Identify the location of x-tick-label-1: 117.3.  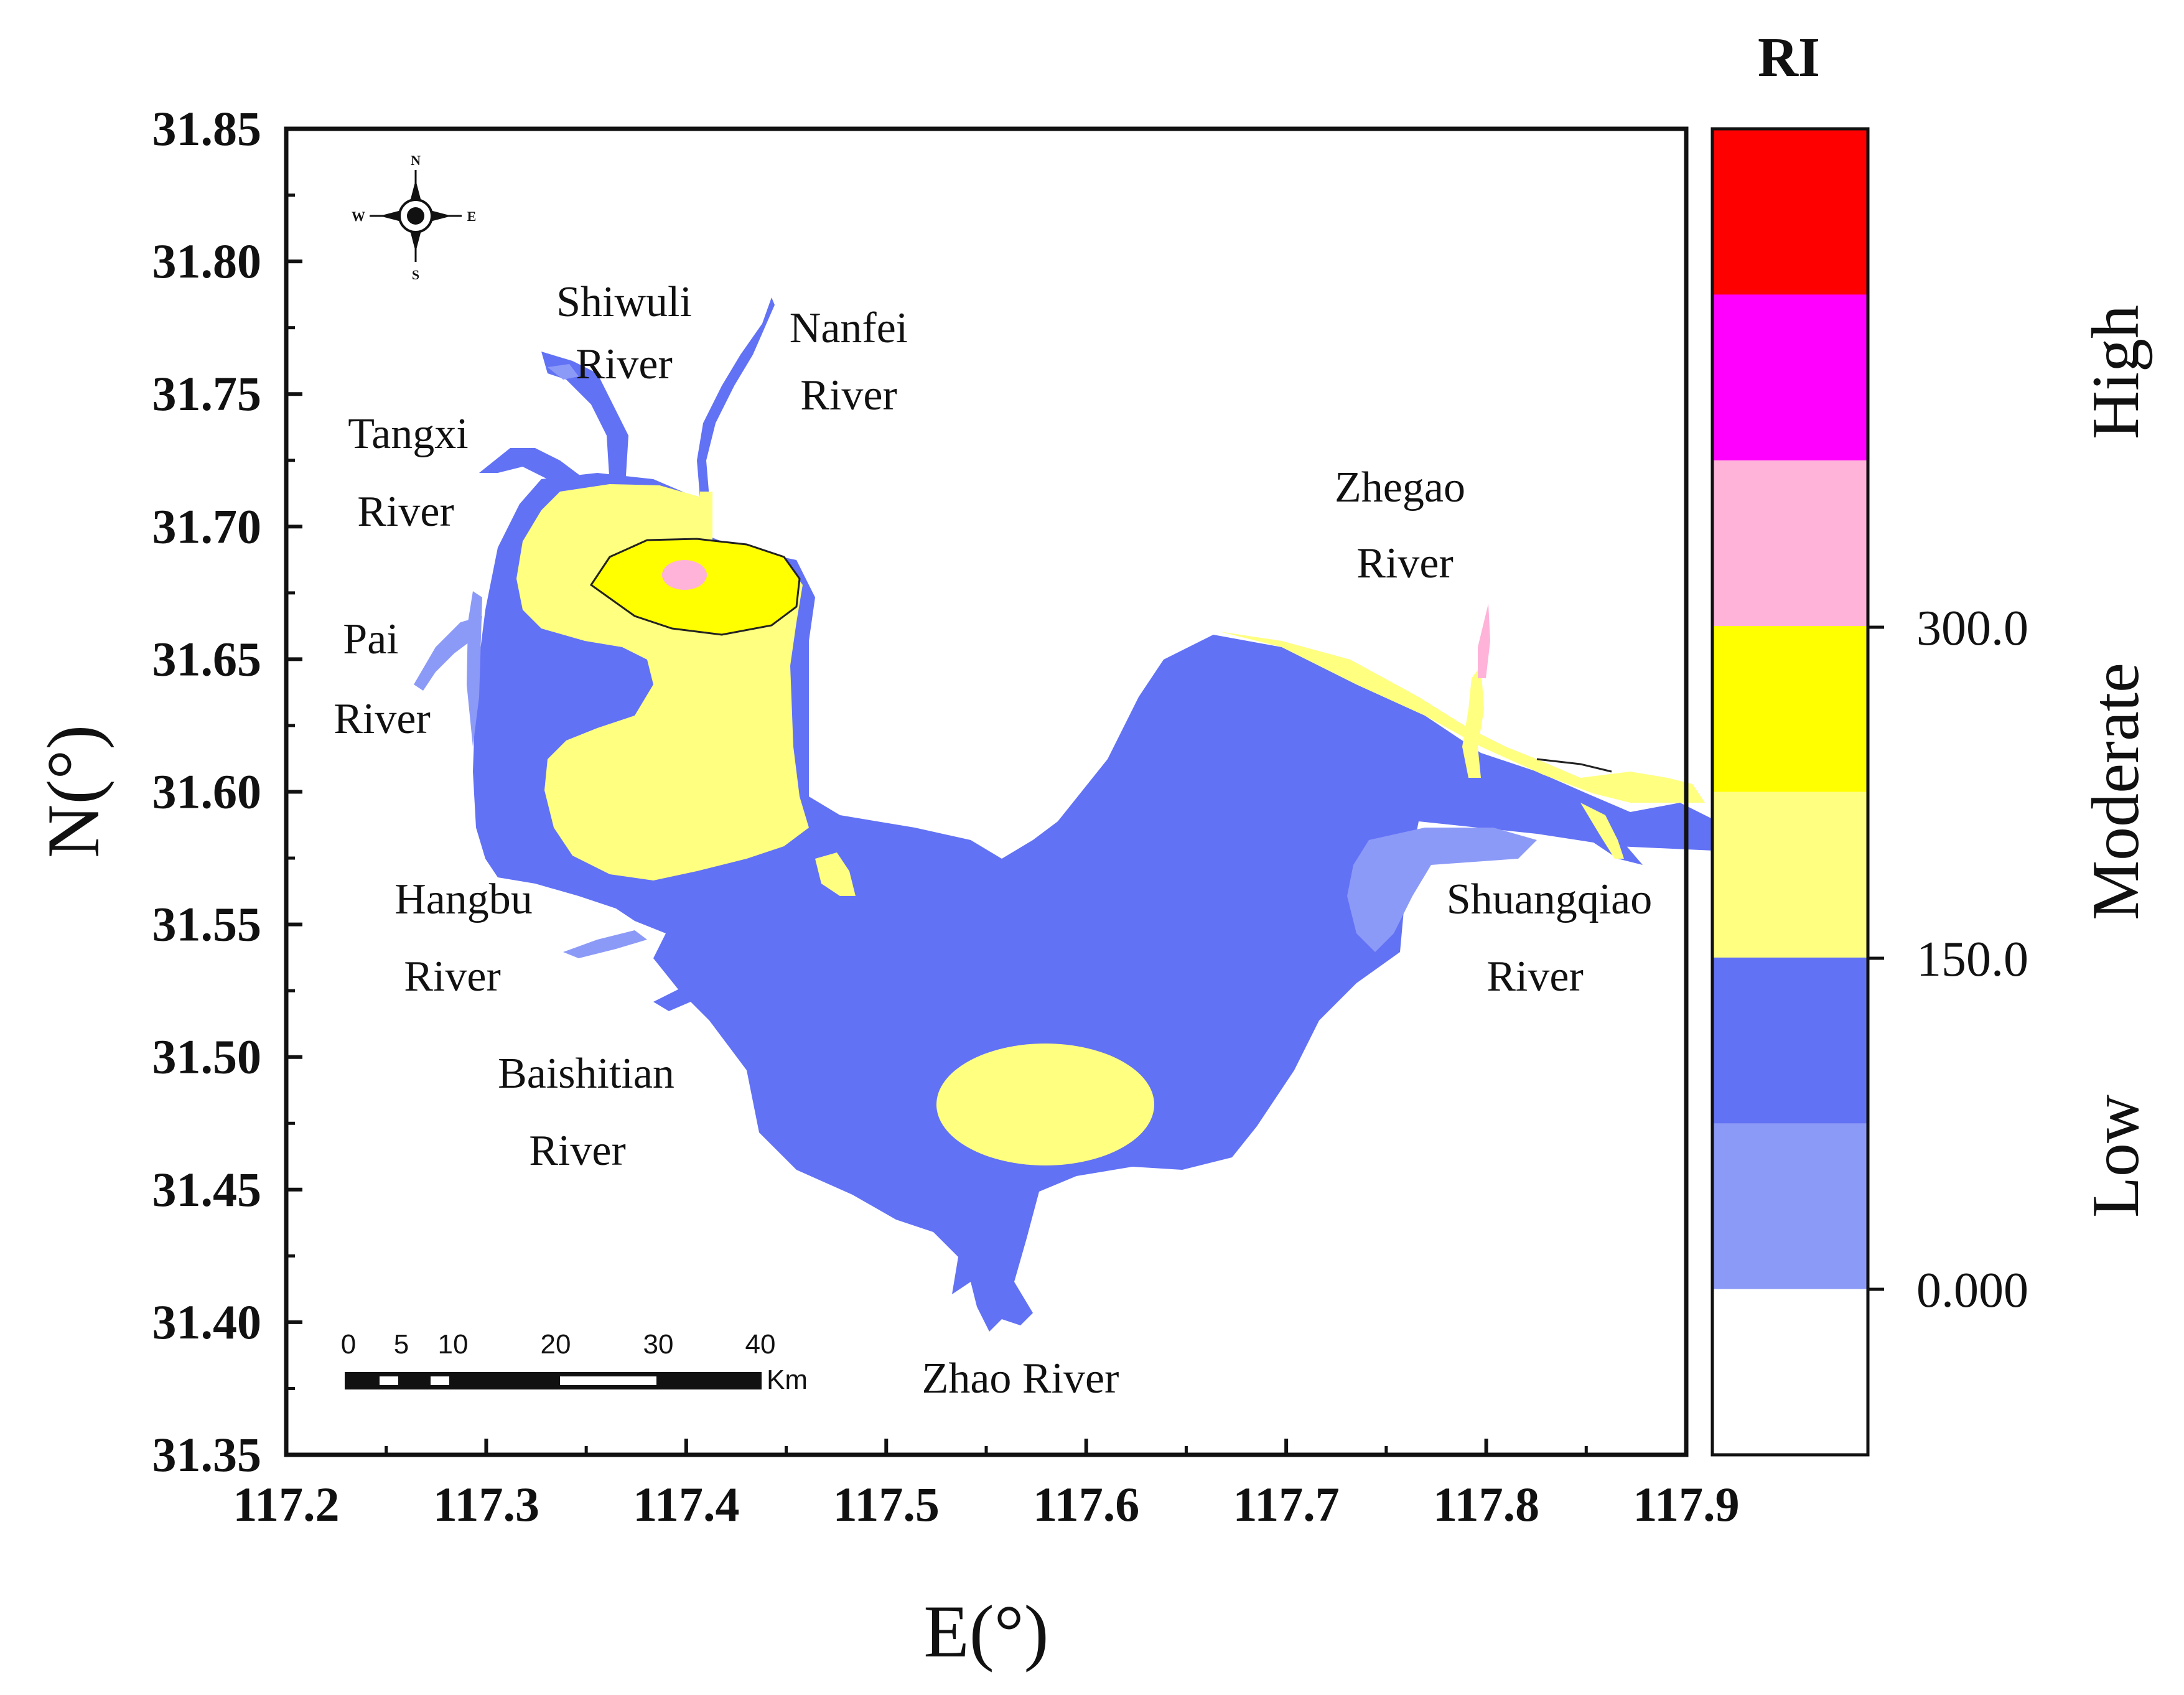
(486, 1504).